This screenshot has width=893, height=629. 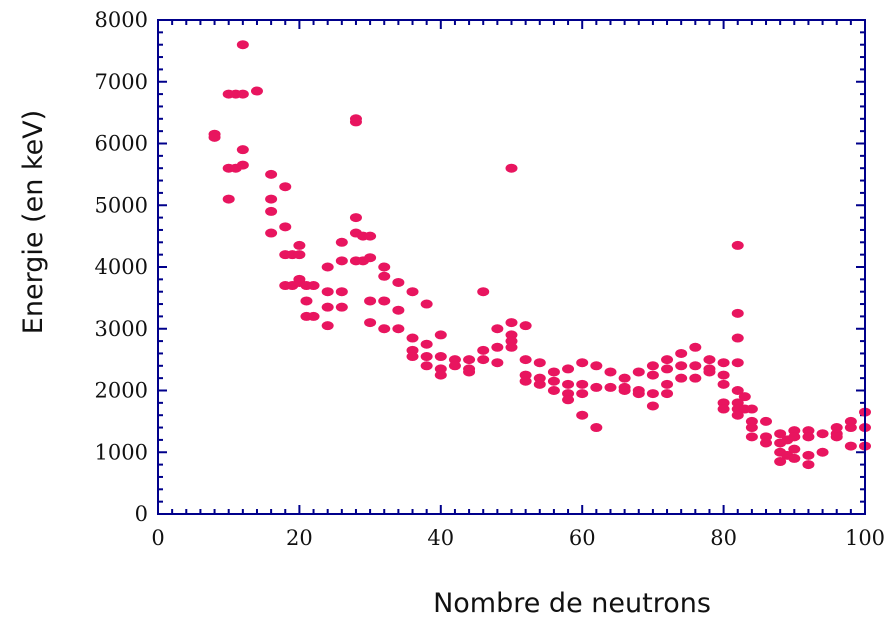 What do you see at coordinates (121, 329) in the screenshot?
I see `y-tick-label: 3000` at bounding box center [121, 329].